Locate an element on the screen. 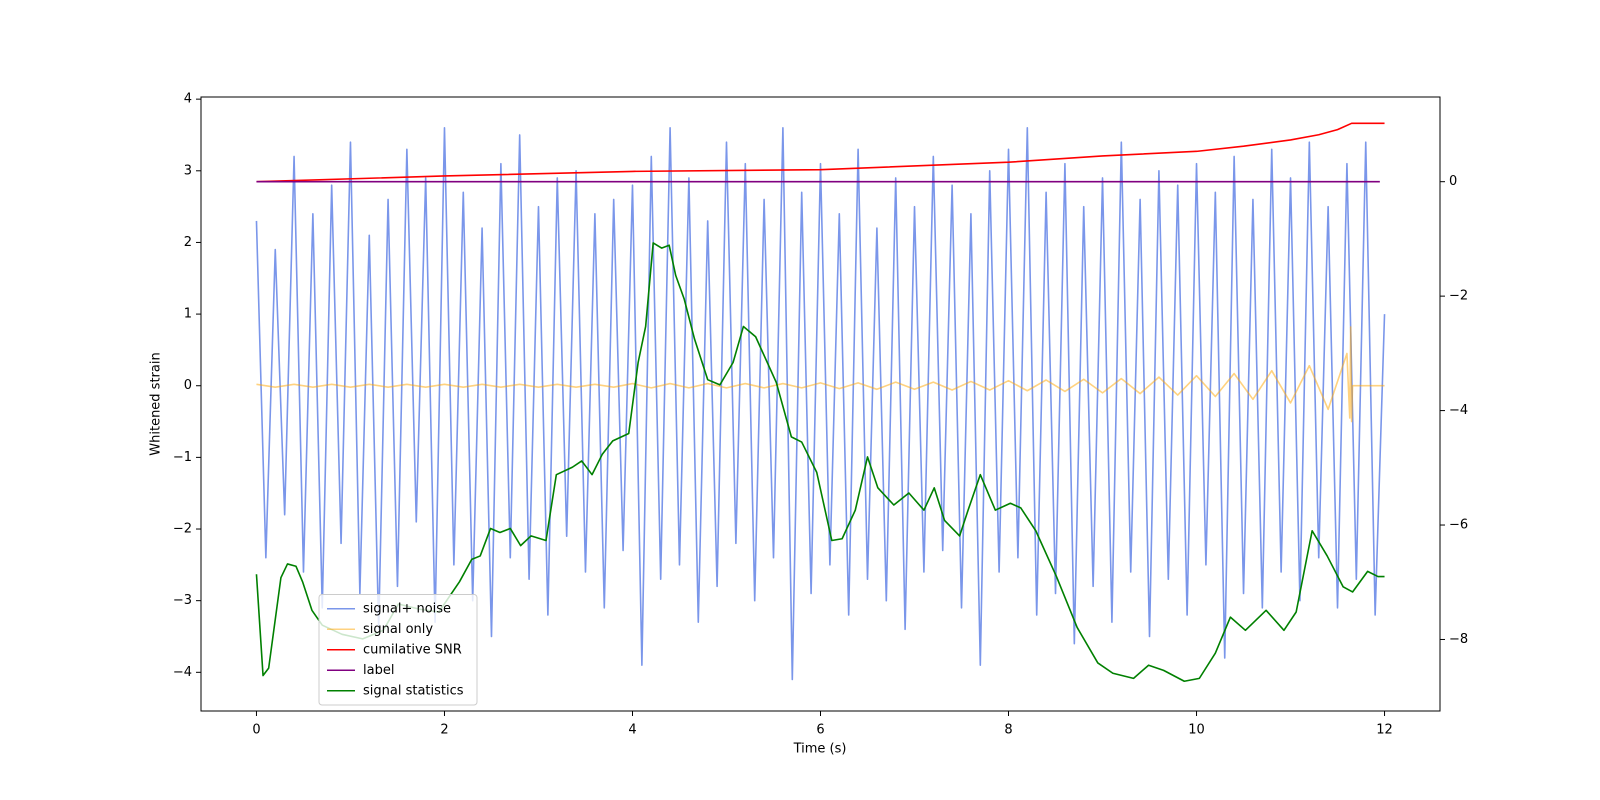 This screenshot has height=800, width=1600. y-tick-label: 2 is located at coordinates (188, 242).